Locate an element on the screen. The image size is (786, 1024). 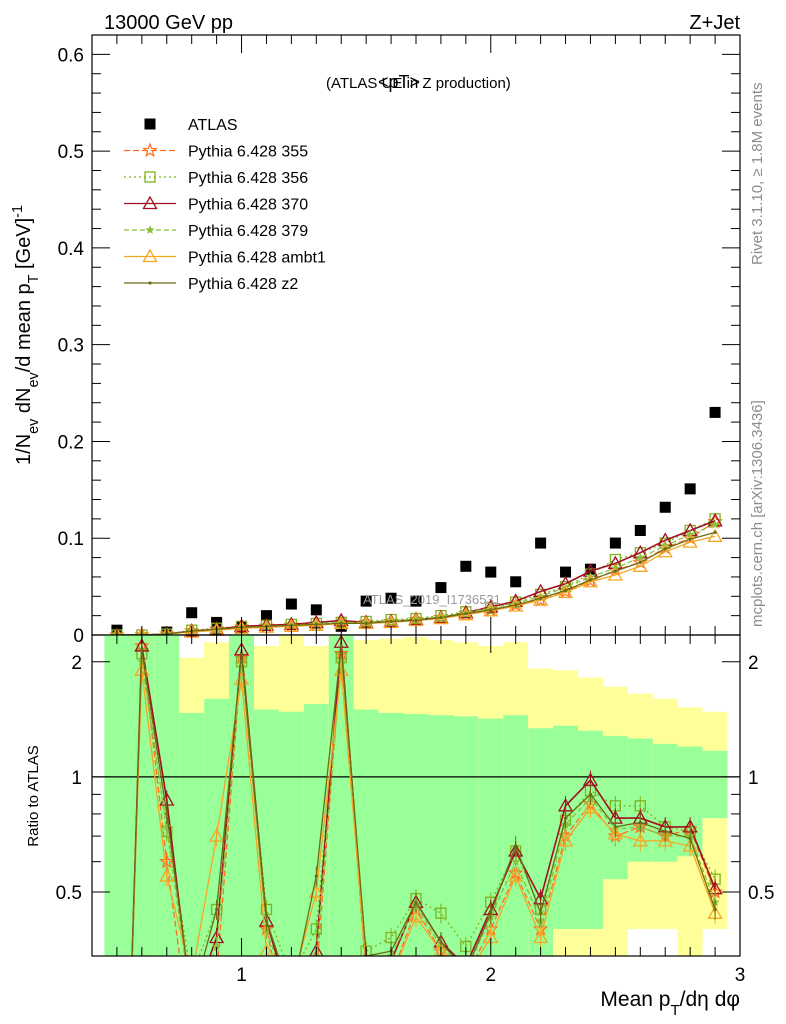
x-tick-label: 1 is located at coordinates (241, 975).